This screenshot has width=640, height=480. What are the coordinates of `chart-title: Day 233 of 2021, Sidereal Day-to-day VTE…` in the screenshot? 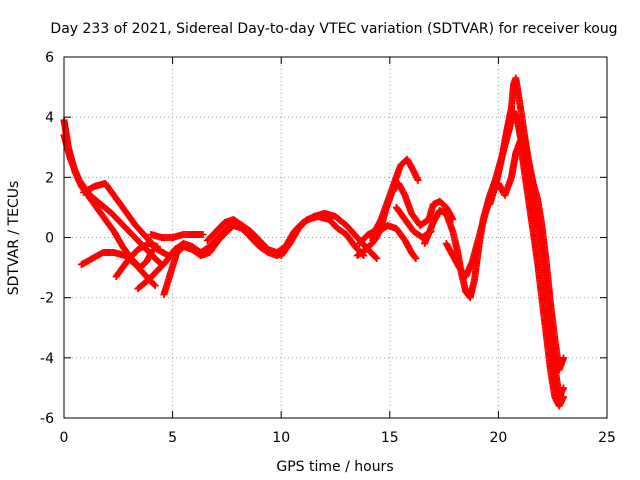 It's located at (333, 29).